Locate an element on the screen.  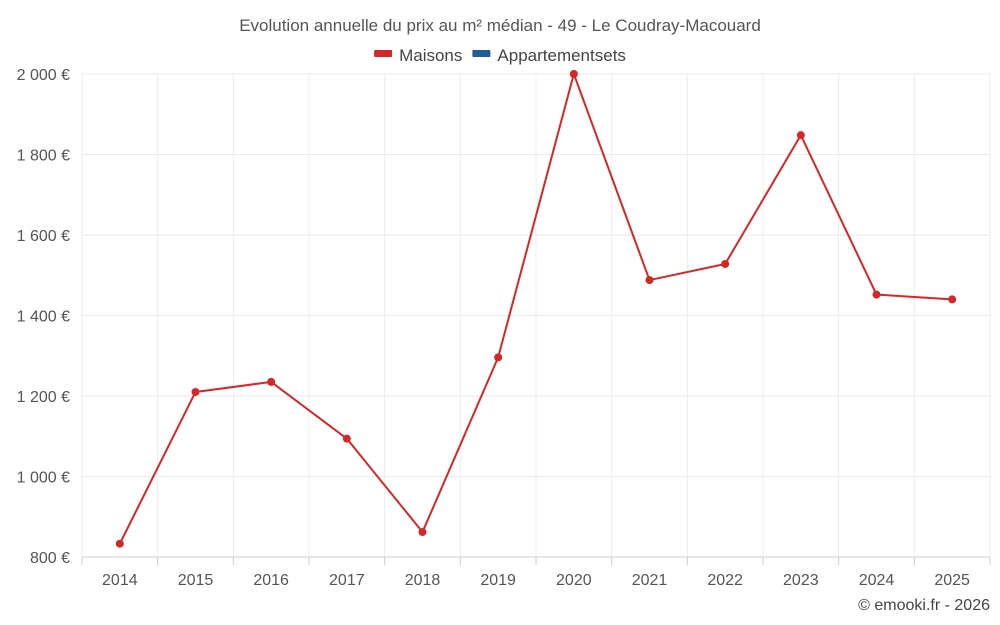
legend-label: Appartementsets is located at coordinates (561, 55).